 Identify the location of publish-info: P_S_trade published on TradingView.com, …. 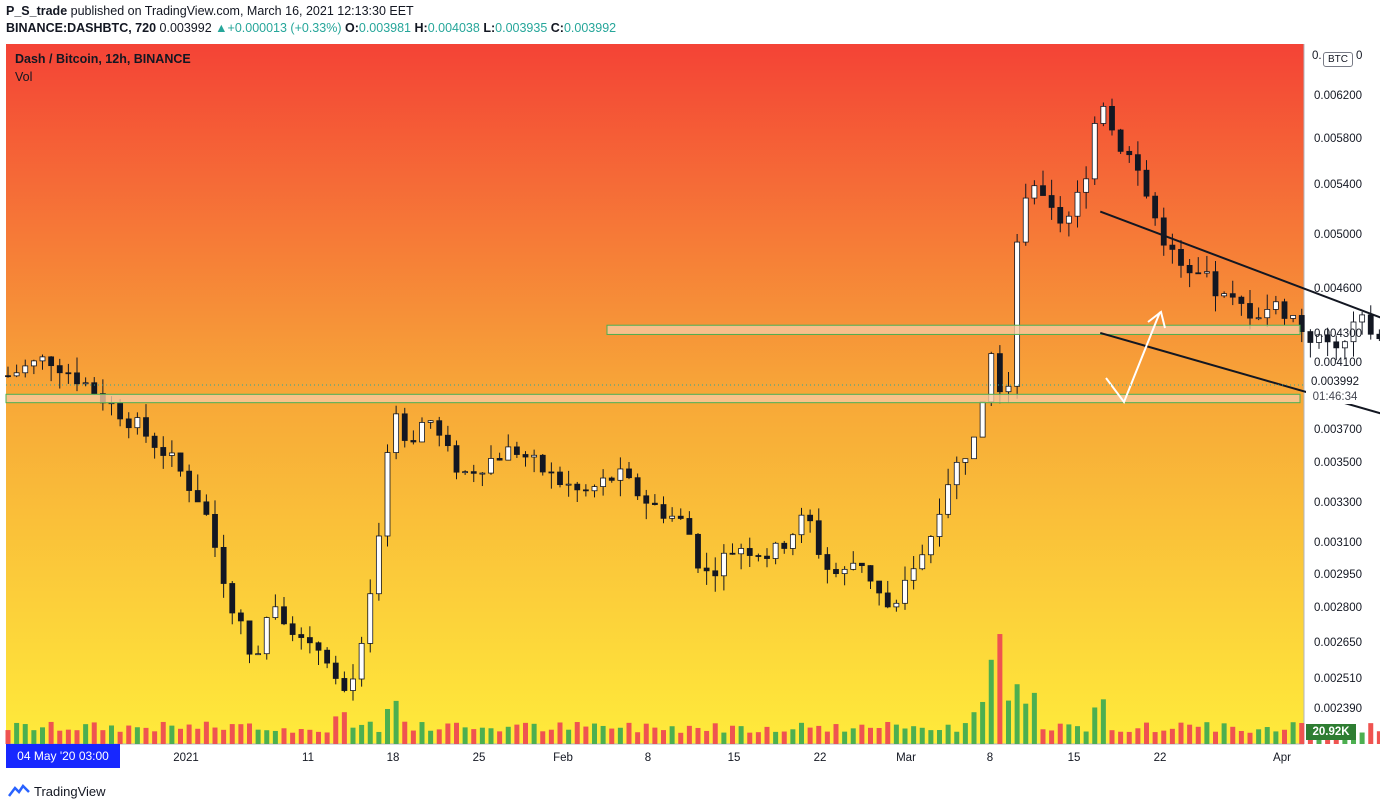
(210, 11).